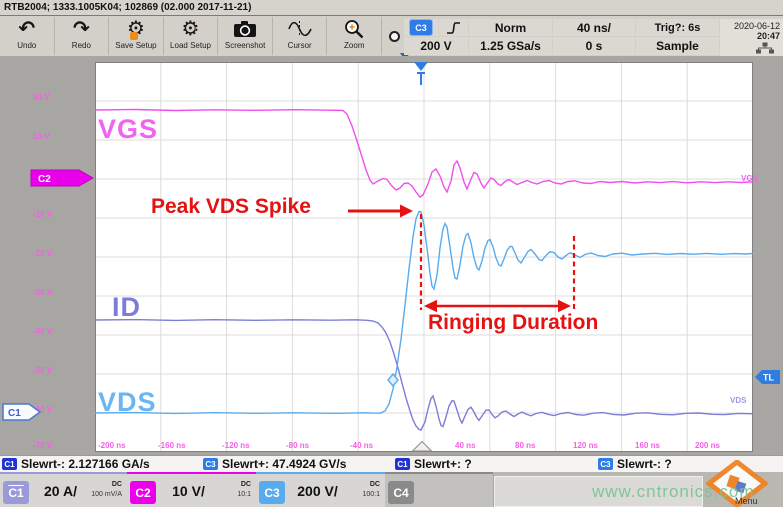 This screenshot has width=783, height=507. I want to click on meas2-value: Slewrt+: 47.4924 GV/s, so click(284, 464).